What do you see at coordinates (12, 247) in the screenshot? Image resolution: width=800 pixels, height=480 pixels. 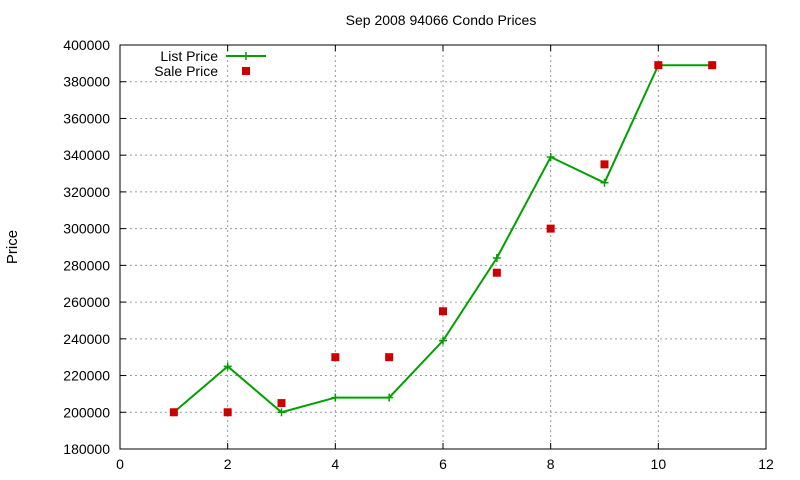 I see `y-axis-label: Price` at bounding box center [12, 247].